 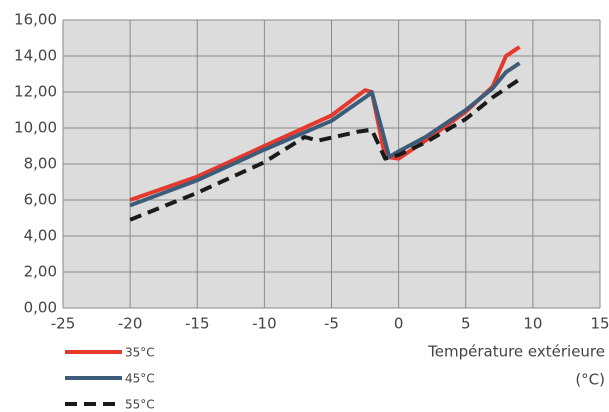 What do you see at coordinates (399, 324) in the screenshot?
I see `x-tick-label: 0` at bounding box center [399, 324].